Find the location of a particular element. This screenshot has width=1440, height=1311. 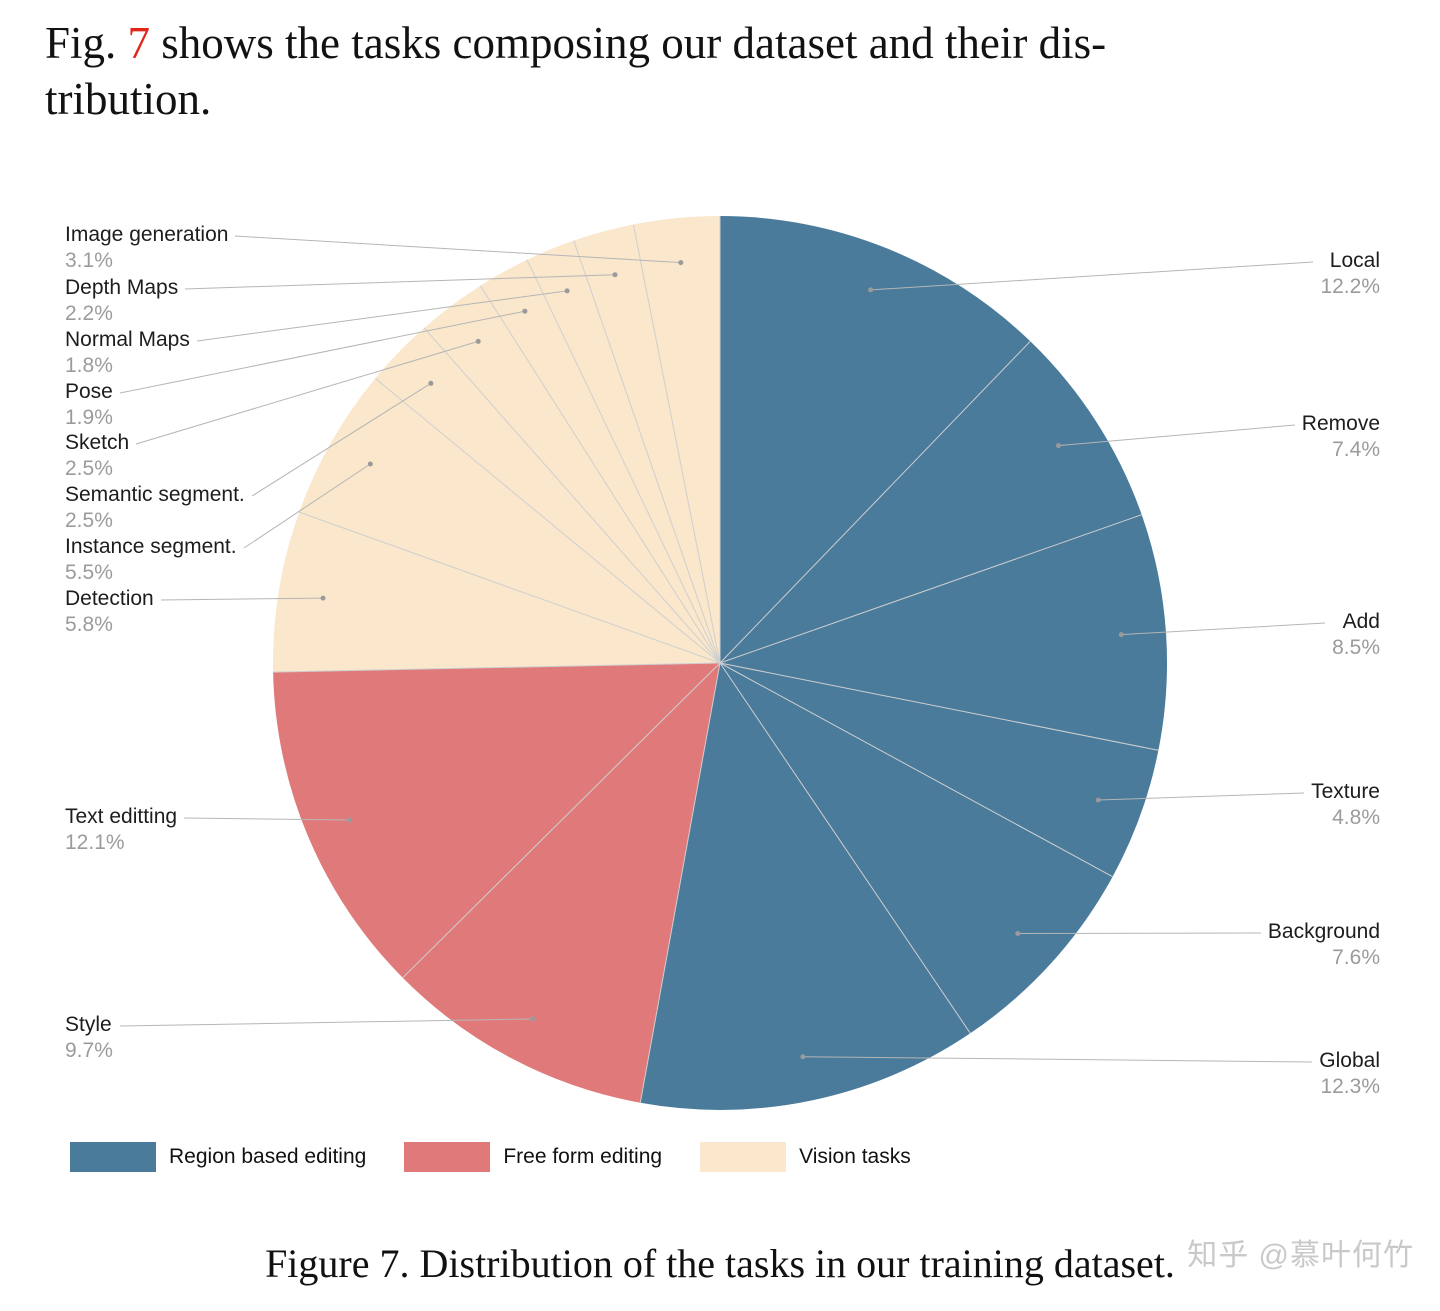

slice-label-name: Normal Maps is located at coordinates (127, 339).